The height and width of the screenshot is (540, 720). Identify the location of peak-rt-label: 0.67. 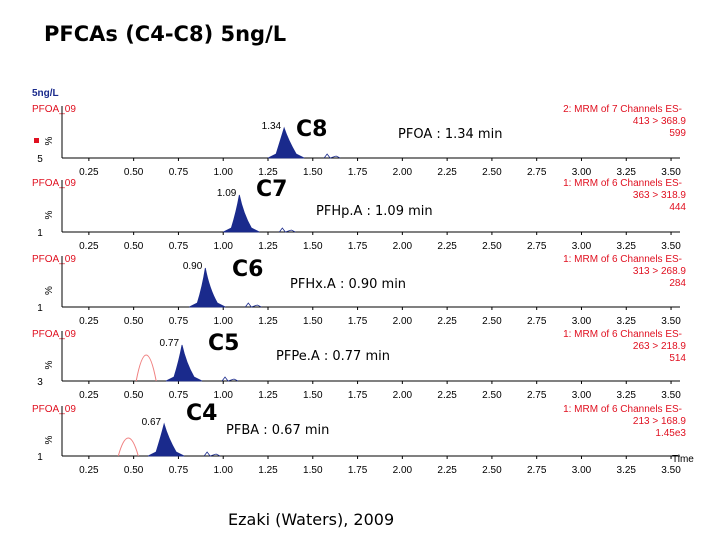
(152, 422).